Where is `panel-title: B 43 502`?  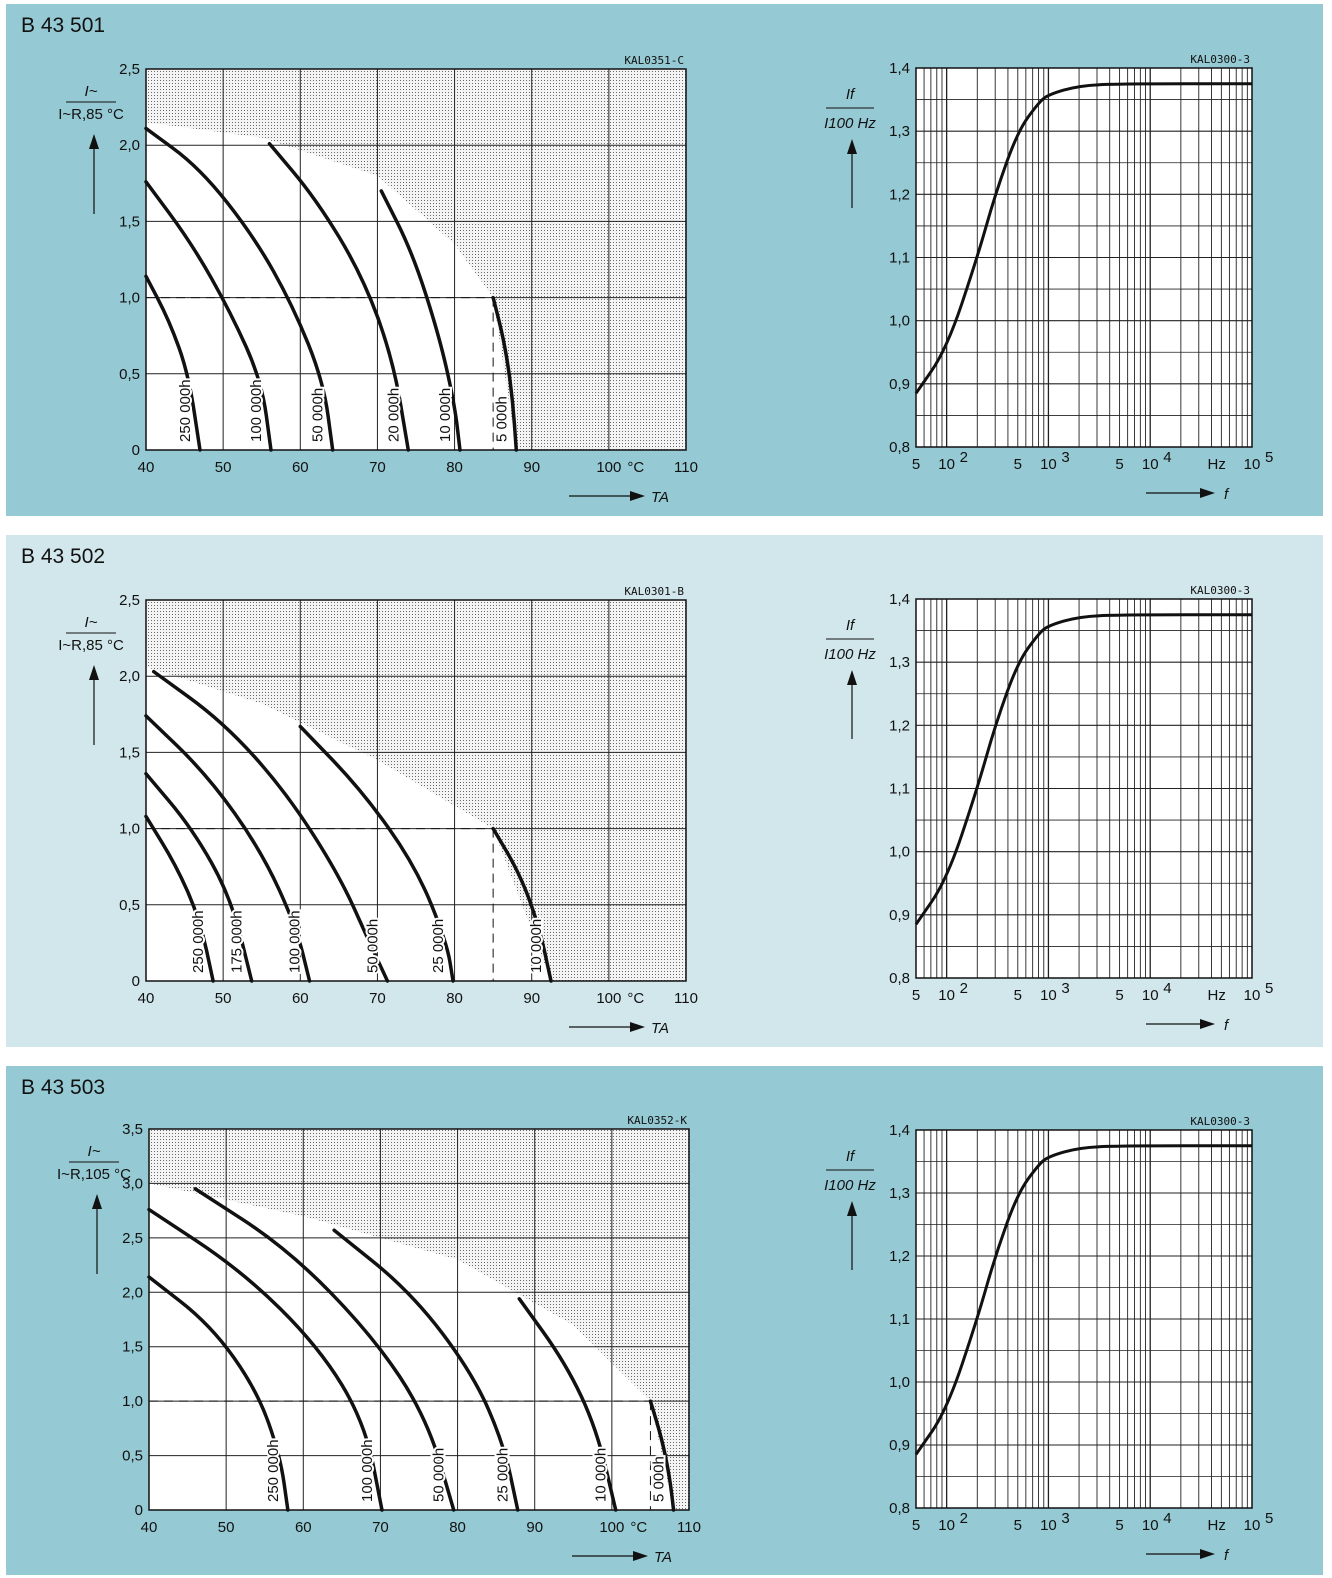
panel-title: B 43 502 is located at coordinates (63, 556).